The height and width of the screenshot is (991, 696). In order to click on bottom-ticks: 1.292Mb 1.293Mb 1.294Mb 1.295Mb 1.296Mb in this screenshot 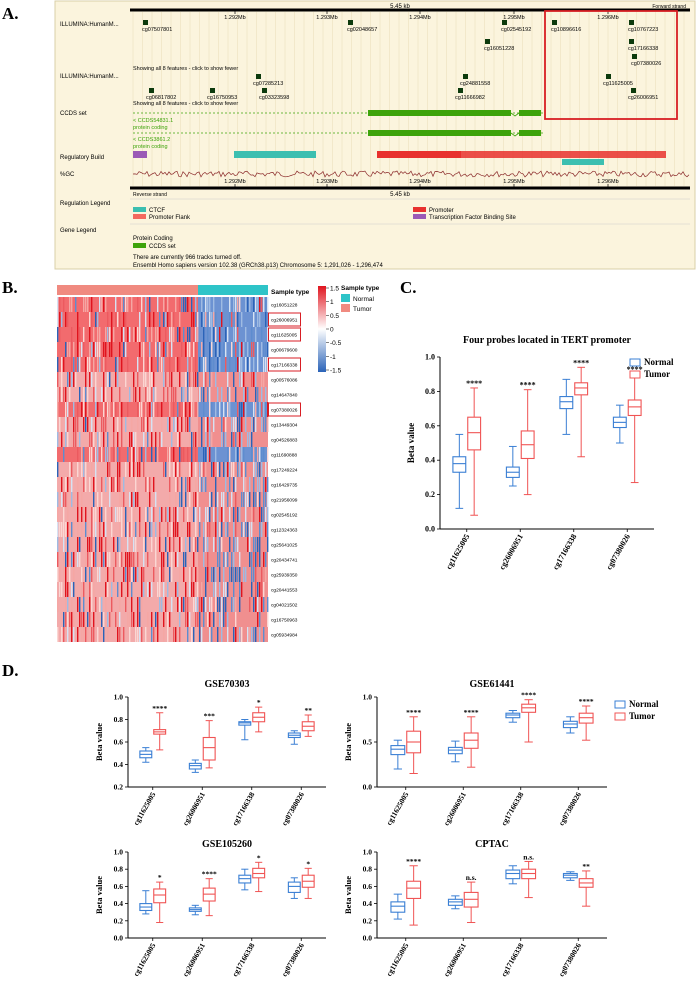, I will do `click(421, 183)`.